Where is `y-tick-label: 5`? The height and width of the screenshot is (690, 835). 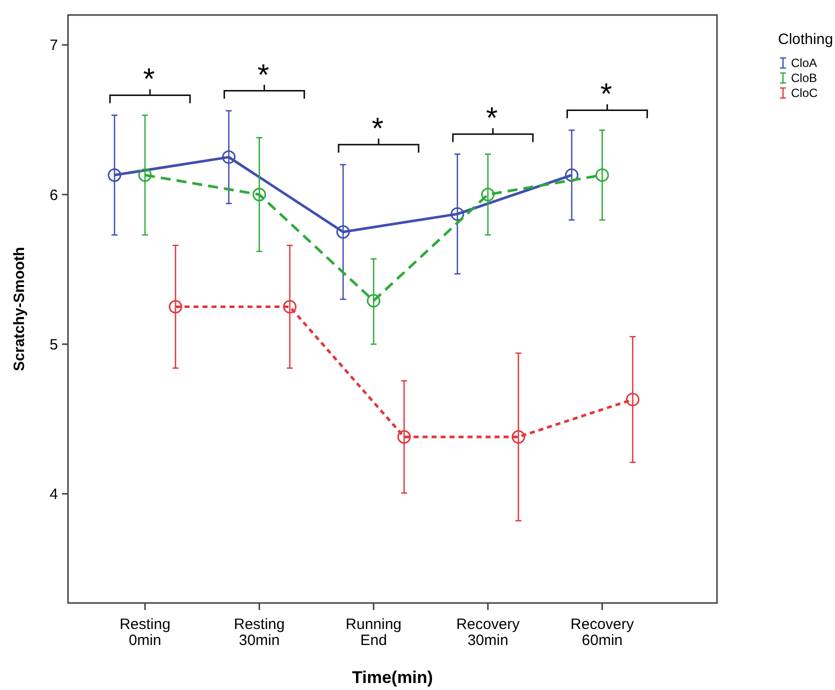 y-tick-label: 5 is located at coordinates (54, 345).